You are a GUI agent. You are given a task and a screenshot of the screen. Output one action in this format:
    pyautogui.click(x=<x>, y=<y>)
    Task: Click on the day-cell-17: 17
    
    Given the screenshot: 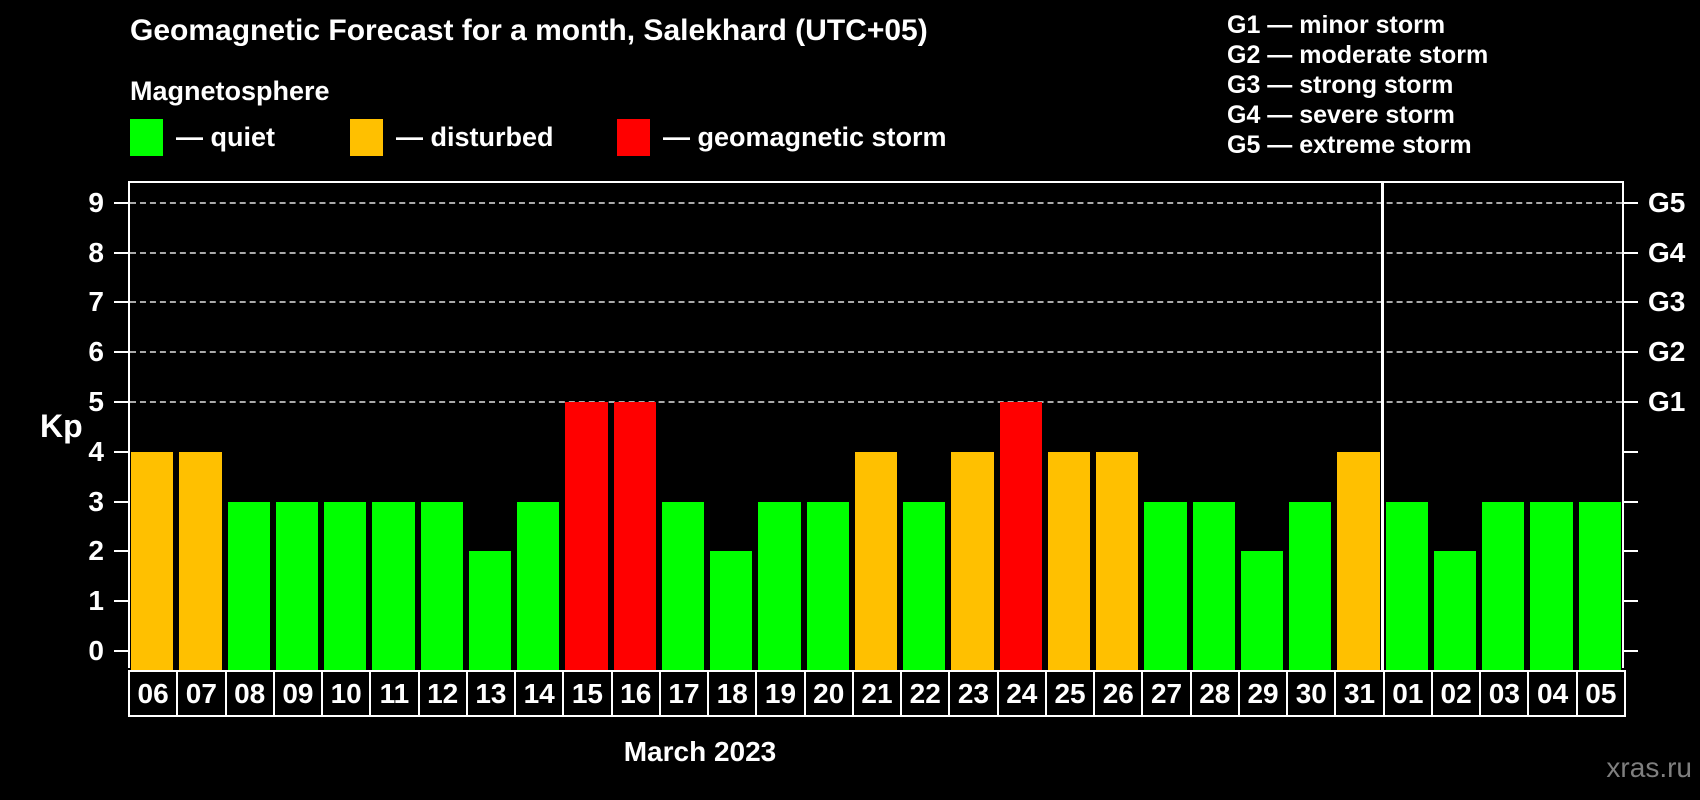 What is the action you would take?
    pyautogui.click(x=684, y=693)
    